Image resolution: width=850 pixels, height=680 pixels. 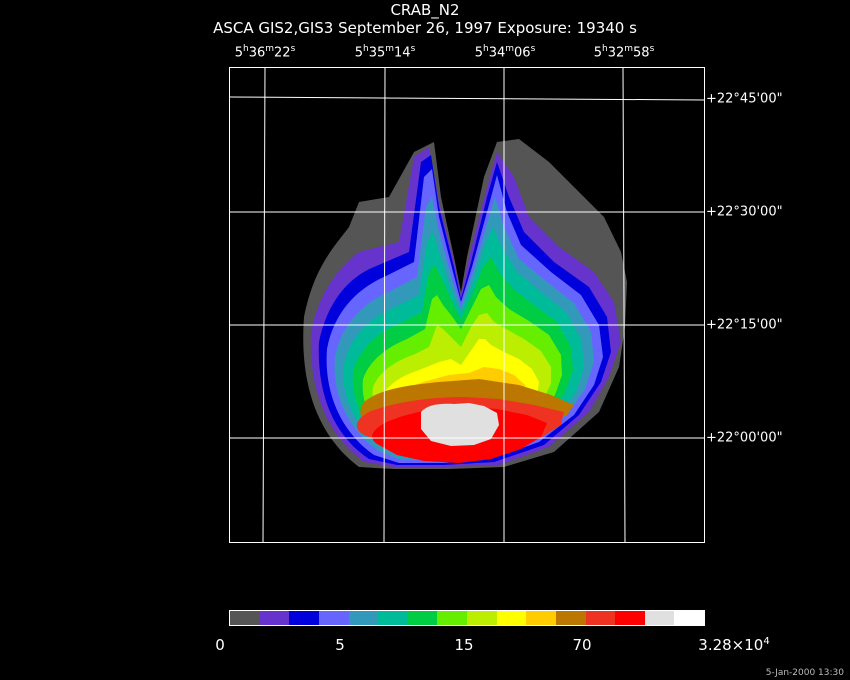 I want to click on ra-tick-label: 5h34m06s, so click(x=505, y=52).